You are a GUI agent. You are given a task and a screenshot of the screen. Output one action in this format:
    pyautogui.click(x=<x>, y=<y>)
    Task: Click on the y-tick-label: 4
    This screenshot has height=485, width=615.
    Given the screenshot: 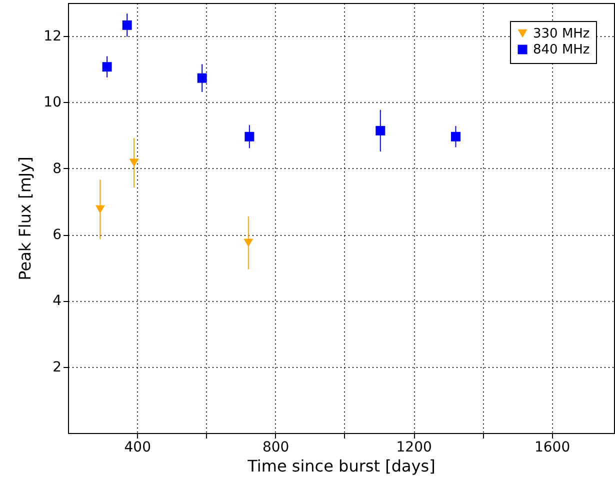 What is the action you would take?
    pyautogui.click(x=57, y=301)
    